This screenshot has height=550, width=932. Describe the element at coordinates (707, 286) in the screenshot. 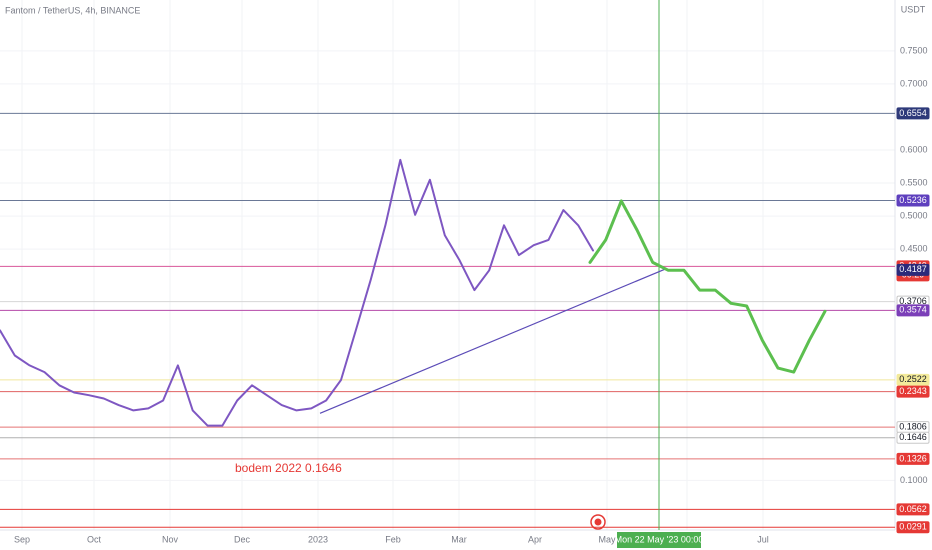

I see `projection-line` at that location.